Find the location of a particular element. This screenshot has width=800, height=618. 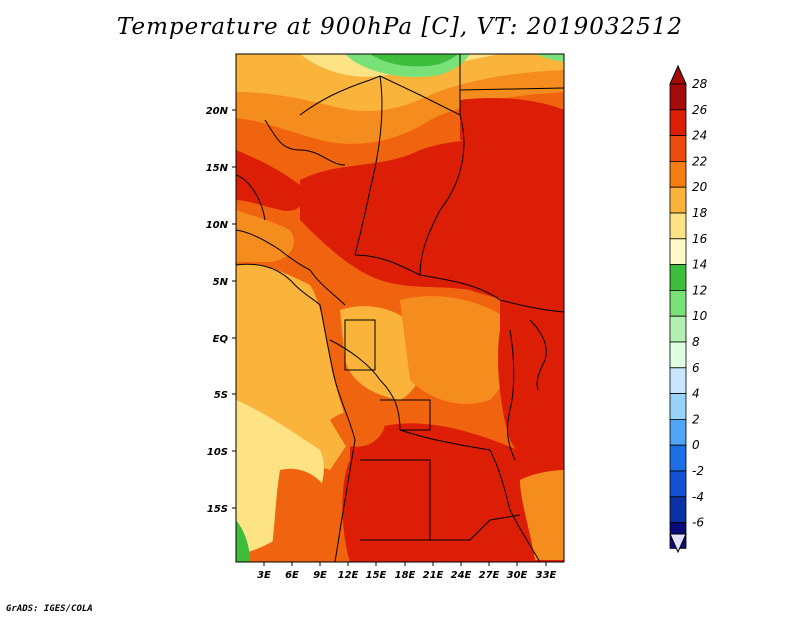

lat-axis: 20N 15N 10N 5N EQ 5S 10S 15S is located at coordinates (221, 310).